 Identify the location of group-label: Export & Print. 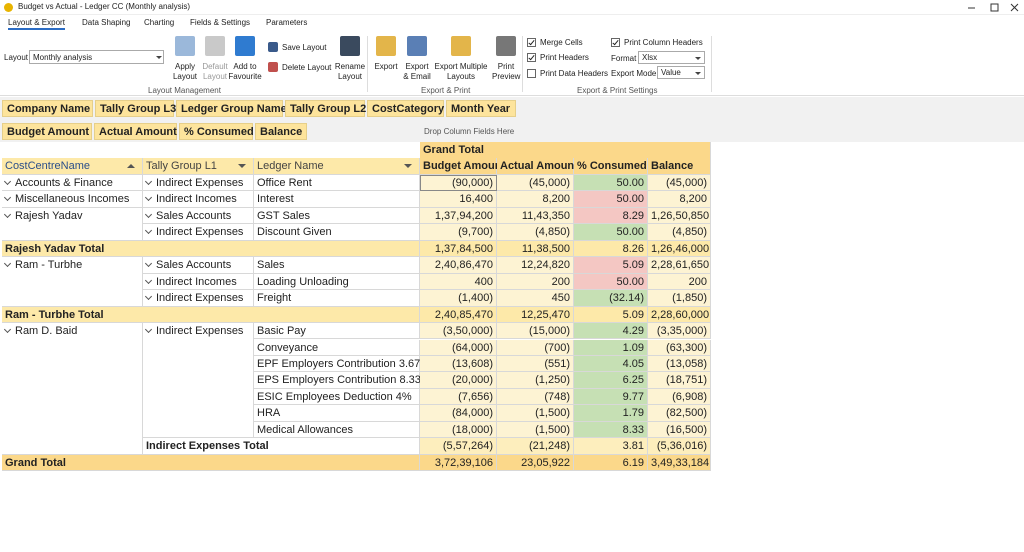
(446, 90).